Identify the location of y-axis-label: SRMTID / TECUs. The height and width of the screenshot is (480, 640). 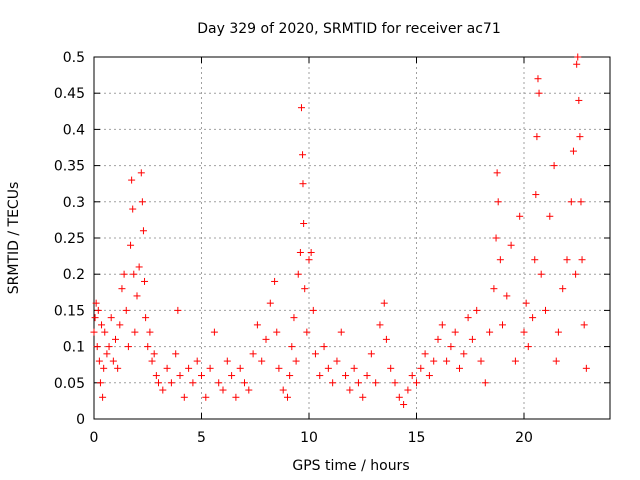
(14, 238).